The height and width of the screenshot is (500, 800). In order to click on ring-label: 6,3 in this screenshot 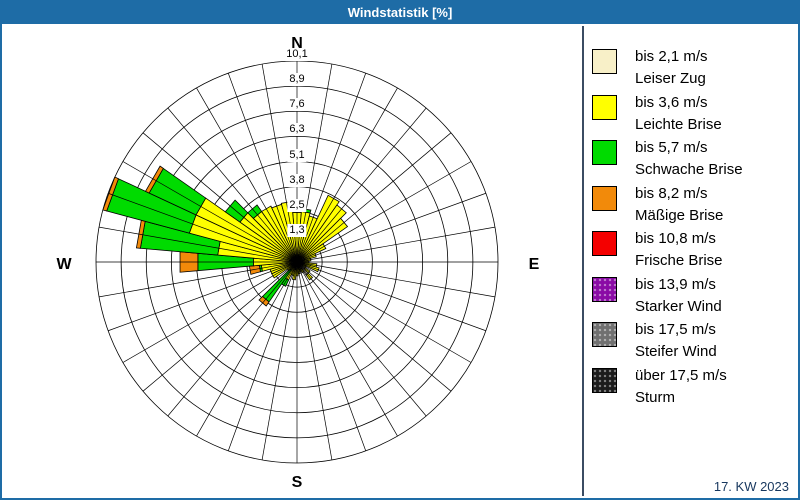, I will do `click(297, 130)`.